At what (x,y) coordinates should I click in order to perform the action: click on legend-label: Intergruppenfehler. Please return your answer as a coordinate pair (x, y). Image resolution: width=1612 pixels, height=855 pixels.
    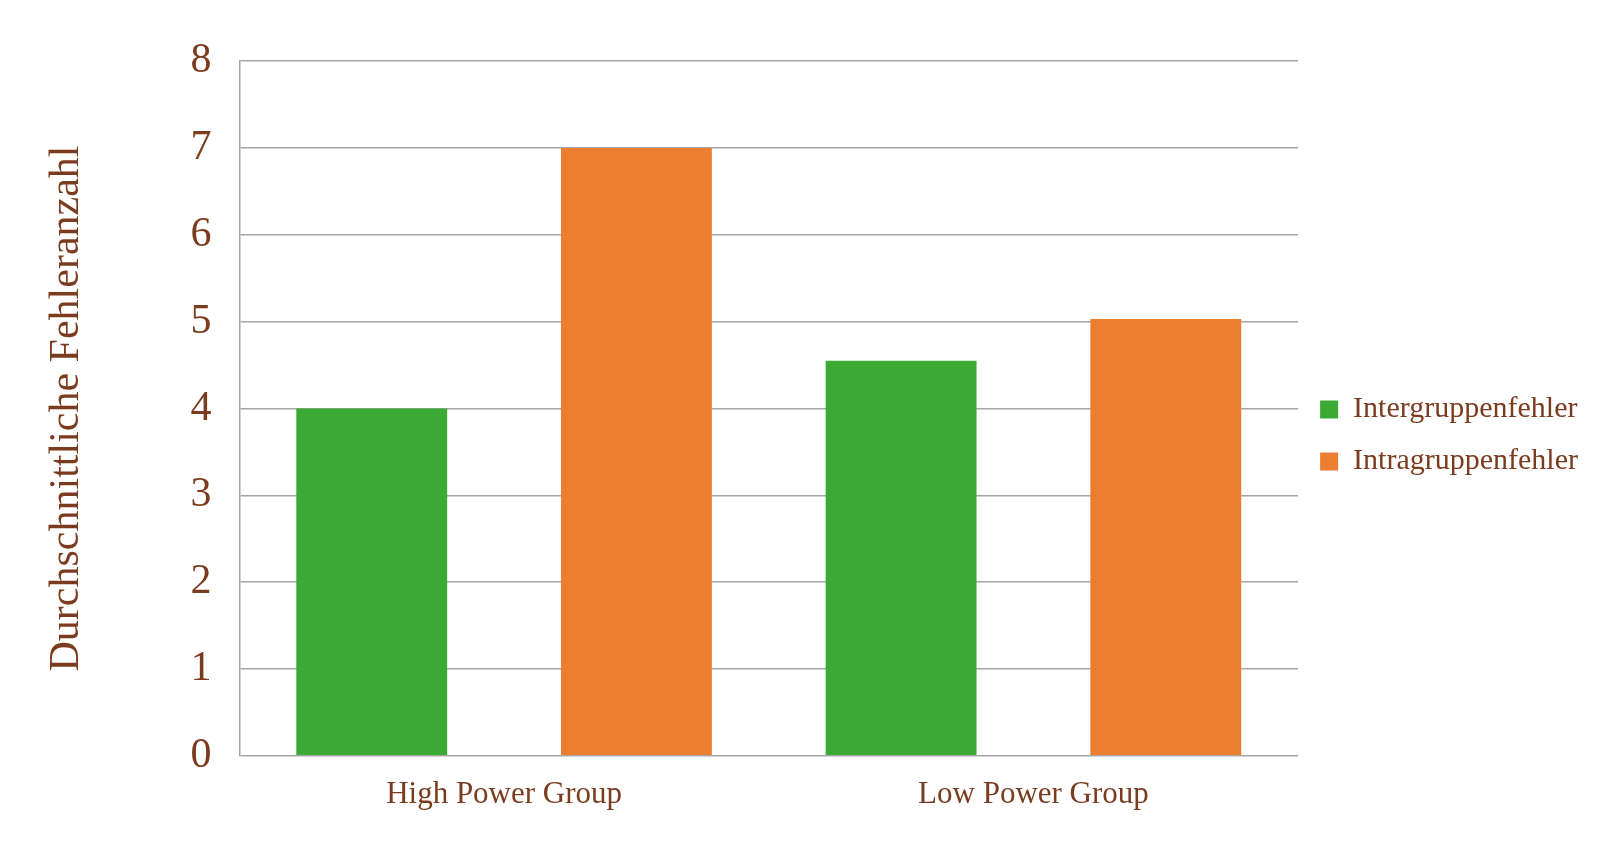
    Looking at the image, I should click on (1465, 407).